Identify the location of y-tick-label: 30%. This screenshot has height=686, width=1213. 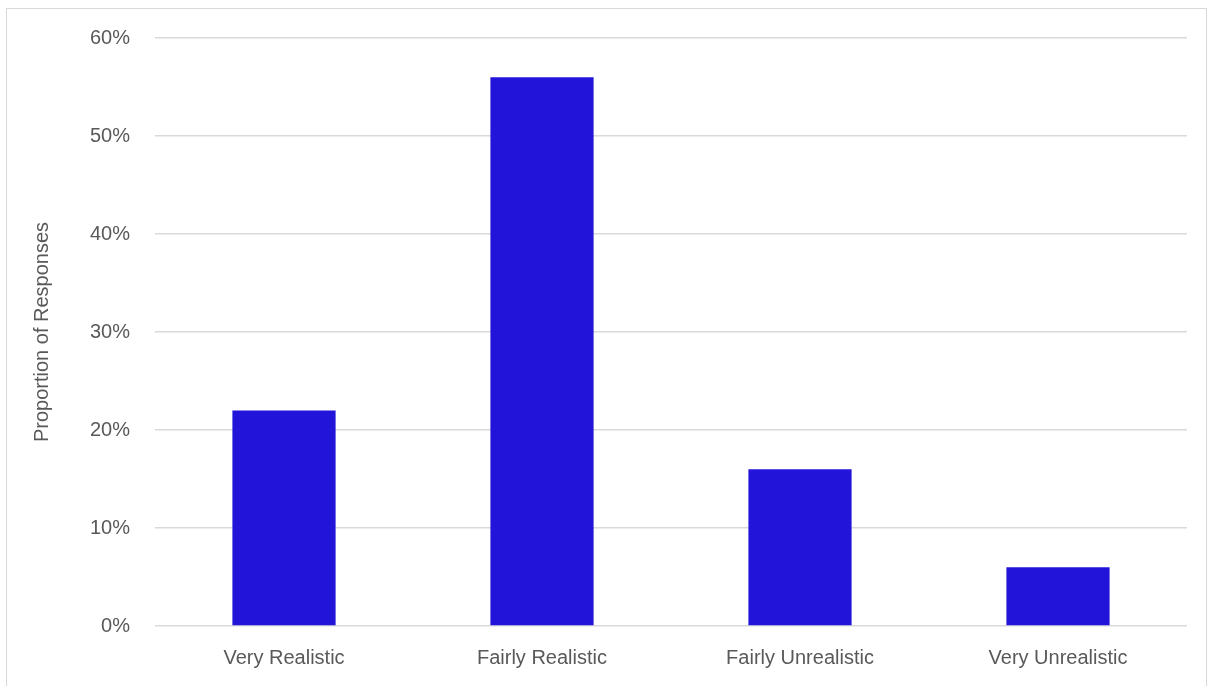
(110, 330).